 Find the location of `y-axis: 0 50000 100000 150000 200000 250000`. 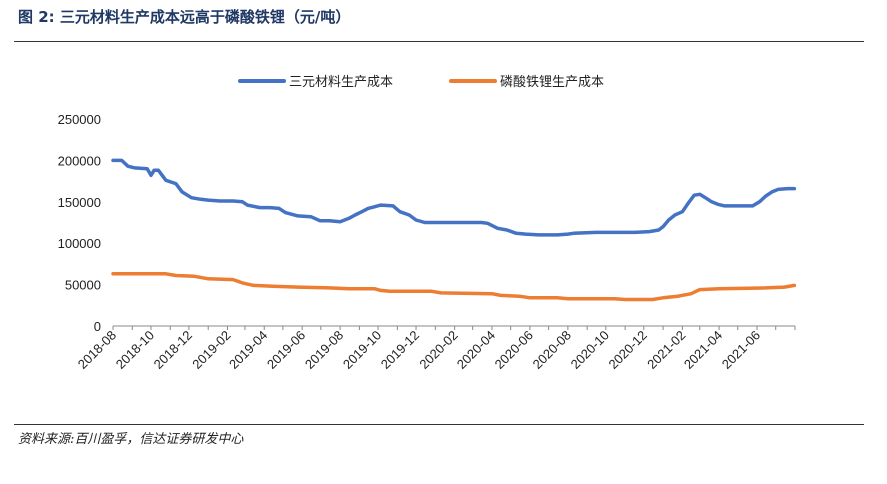

y-axis: 0 50000 100000 150000 200000 250000 is located at coordinates (79, 223).